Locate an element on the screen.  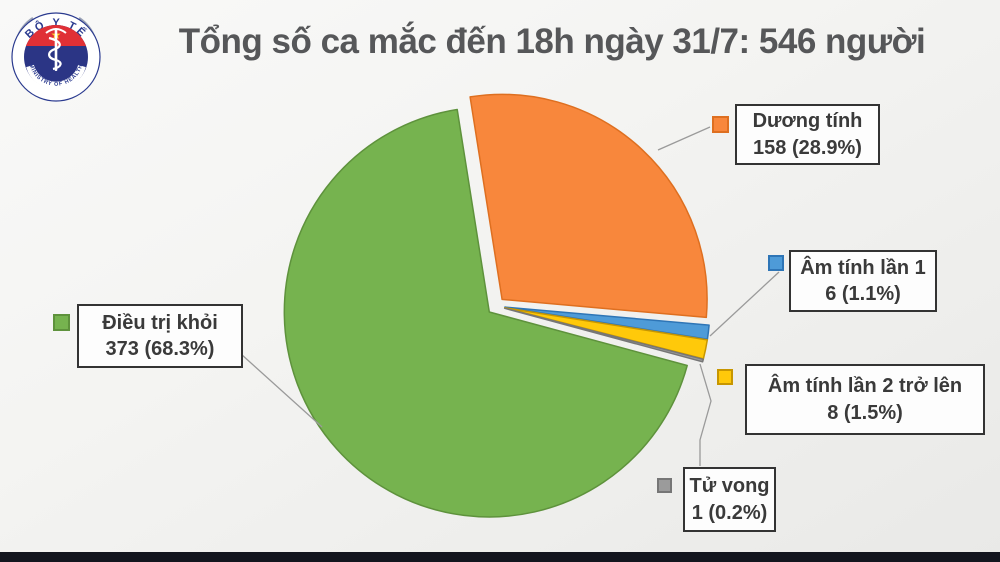
asclepius-staff-icon is located at coordinates (56, 49).